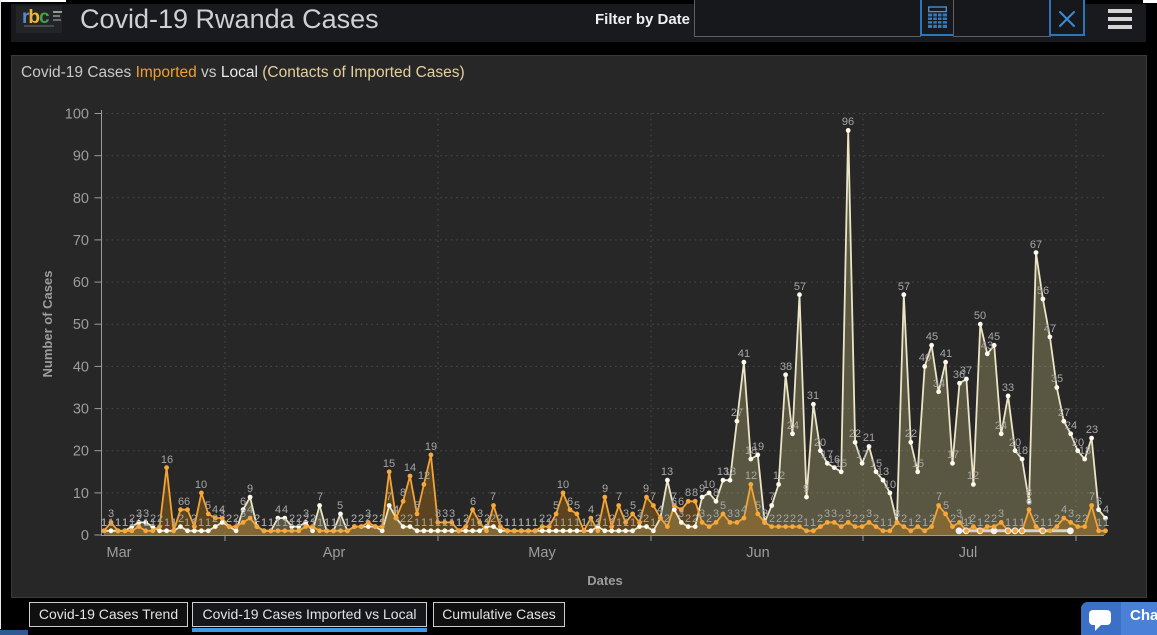  Describe the element at coordinates (81, 452) in the screenshot. I see `svg-text: 20` at that location.